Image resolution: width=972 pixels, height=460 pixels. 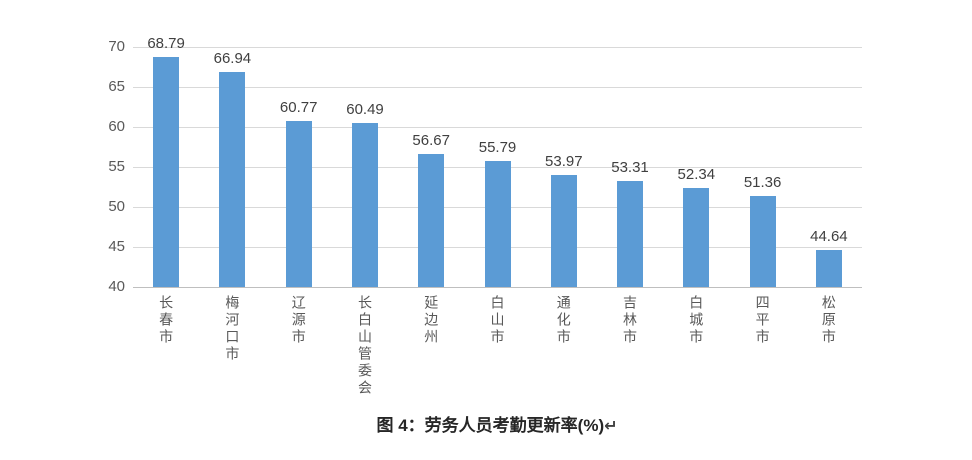 I want to click on bar-value-label: 56.67, so click(x=431, y=140).